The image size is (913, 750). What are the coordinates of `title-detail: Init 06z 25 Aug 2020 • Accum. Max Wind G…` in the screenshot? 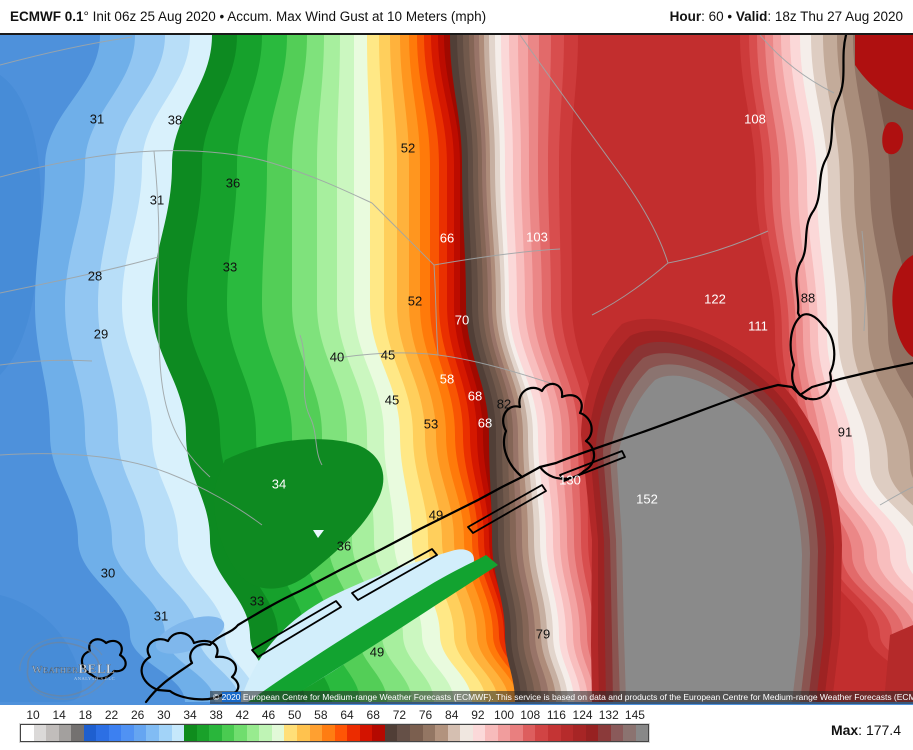 It's located at (287, 16).